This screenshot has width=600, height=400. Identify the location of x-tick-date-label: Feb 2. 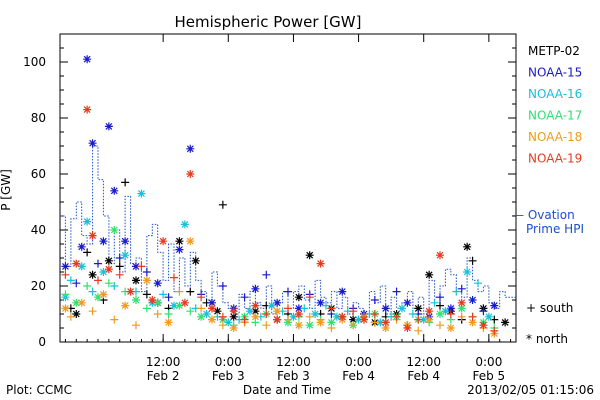
(163, 376).